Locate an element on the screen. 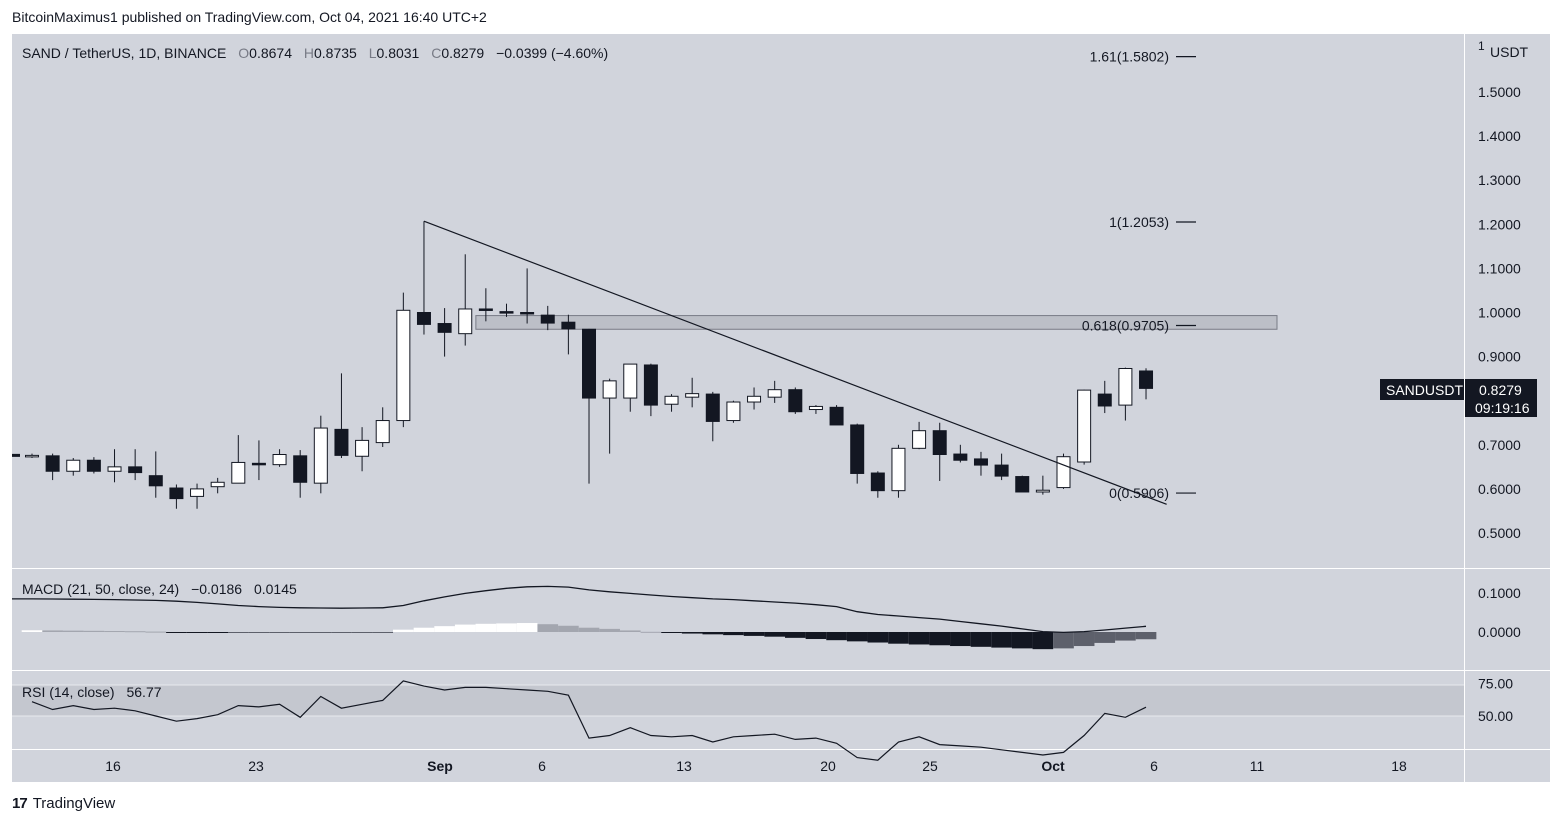 This screenshot has width=1562, height=827. tradingview-brand: TradingView is located at coordinates (74, 803).